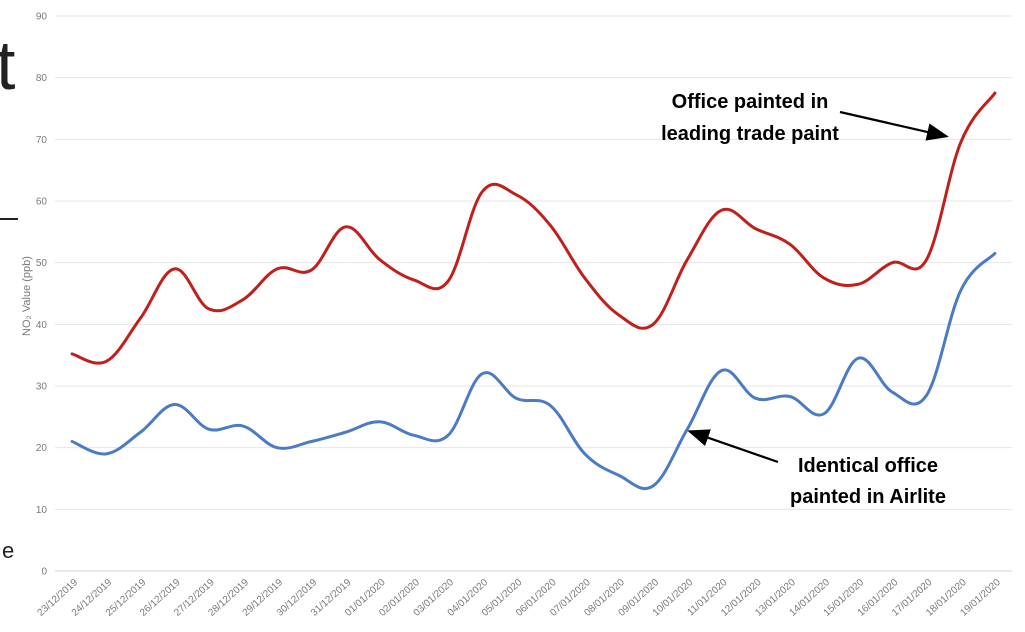 This screenshot has width=1025, height=632. I want to click on y-axis-label: NO₂ Value (ppb), so click(27, 296).